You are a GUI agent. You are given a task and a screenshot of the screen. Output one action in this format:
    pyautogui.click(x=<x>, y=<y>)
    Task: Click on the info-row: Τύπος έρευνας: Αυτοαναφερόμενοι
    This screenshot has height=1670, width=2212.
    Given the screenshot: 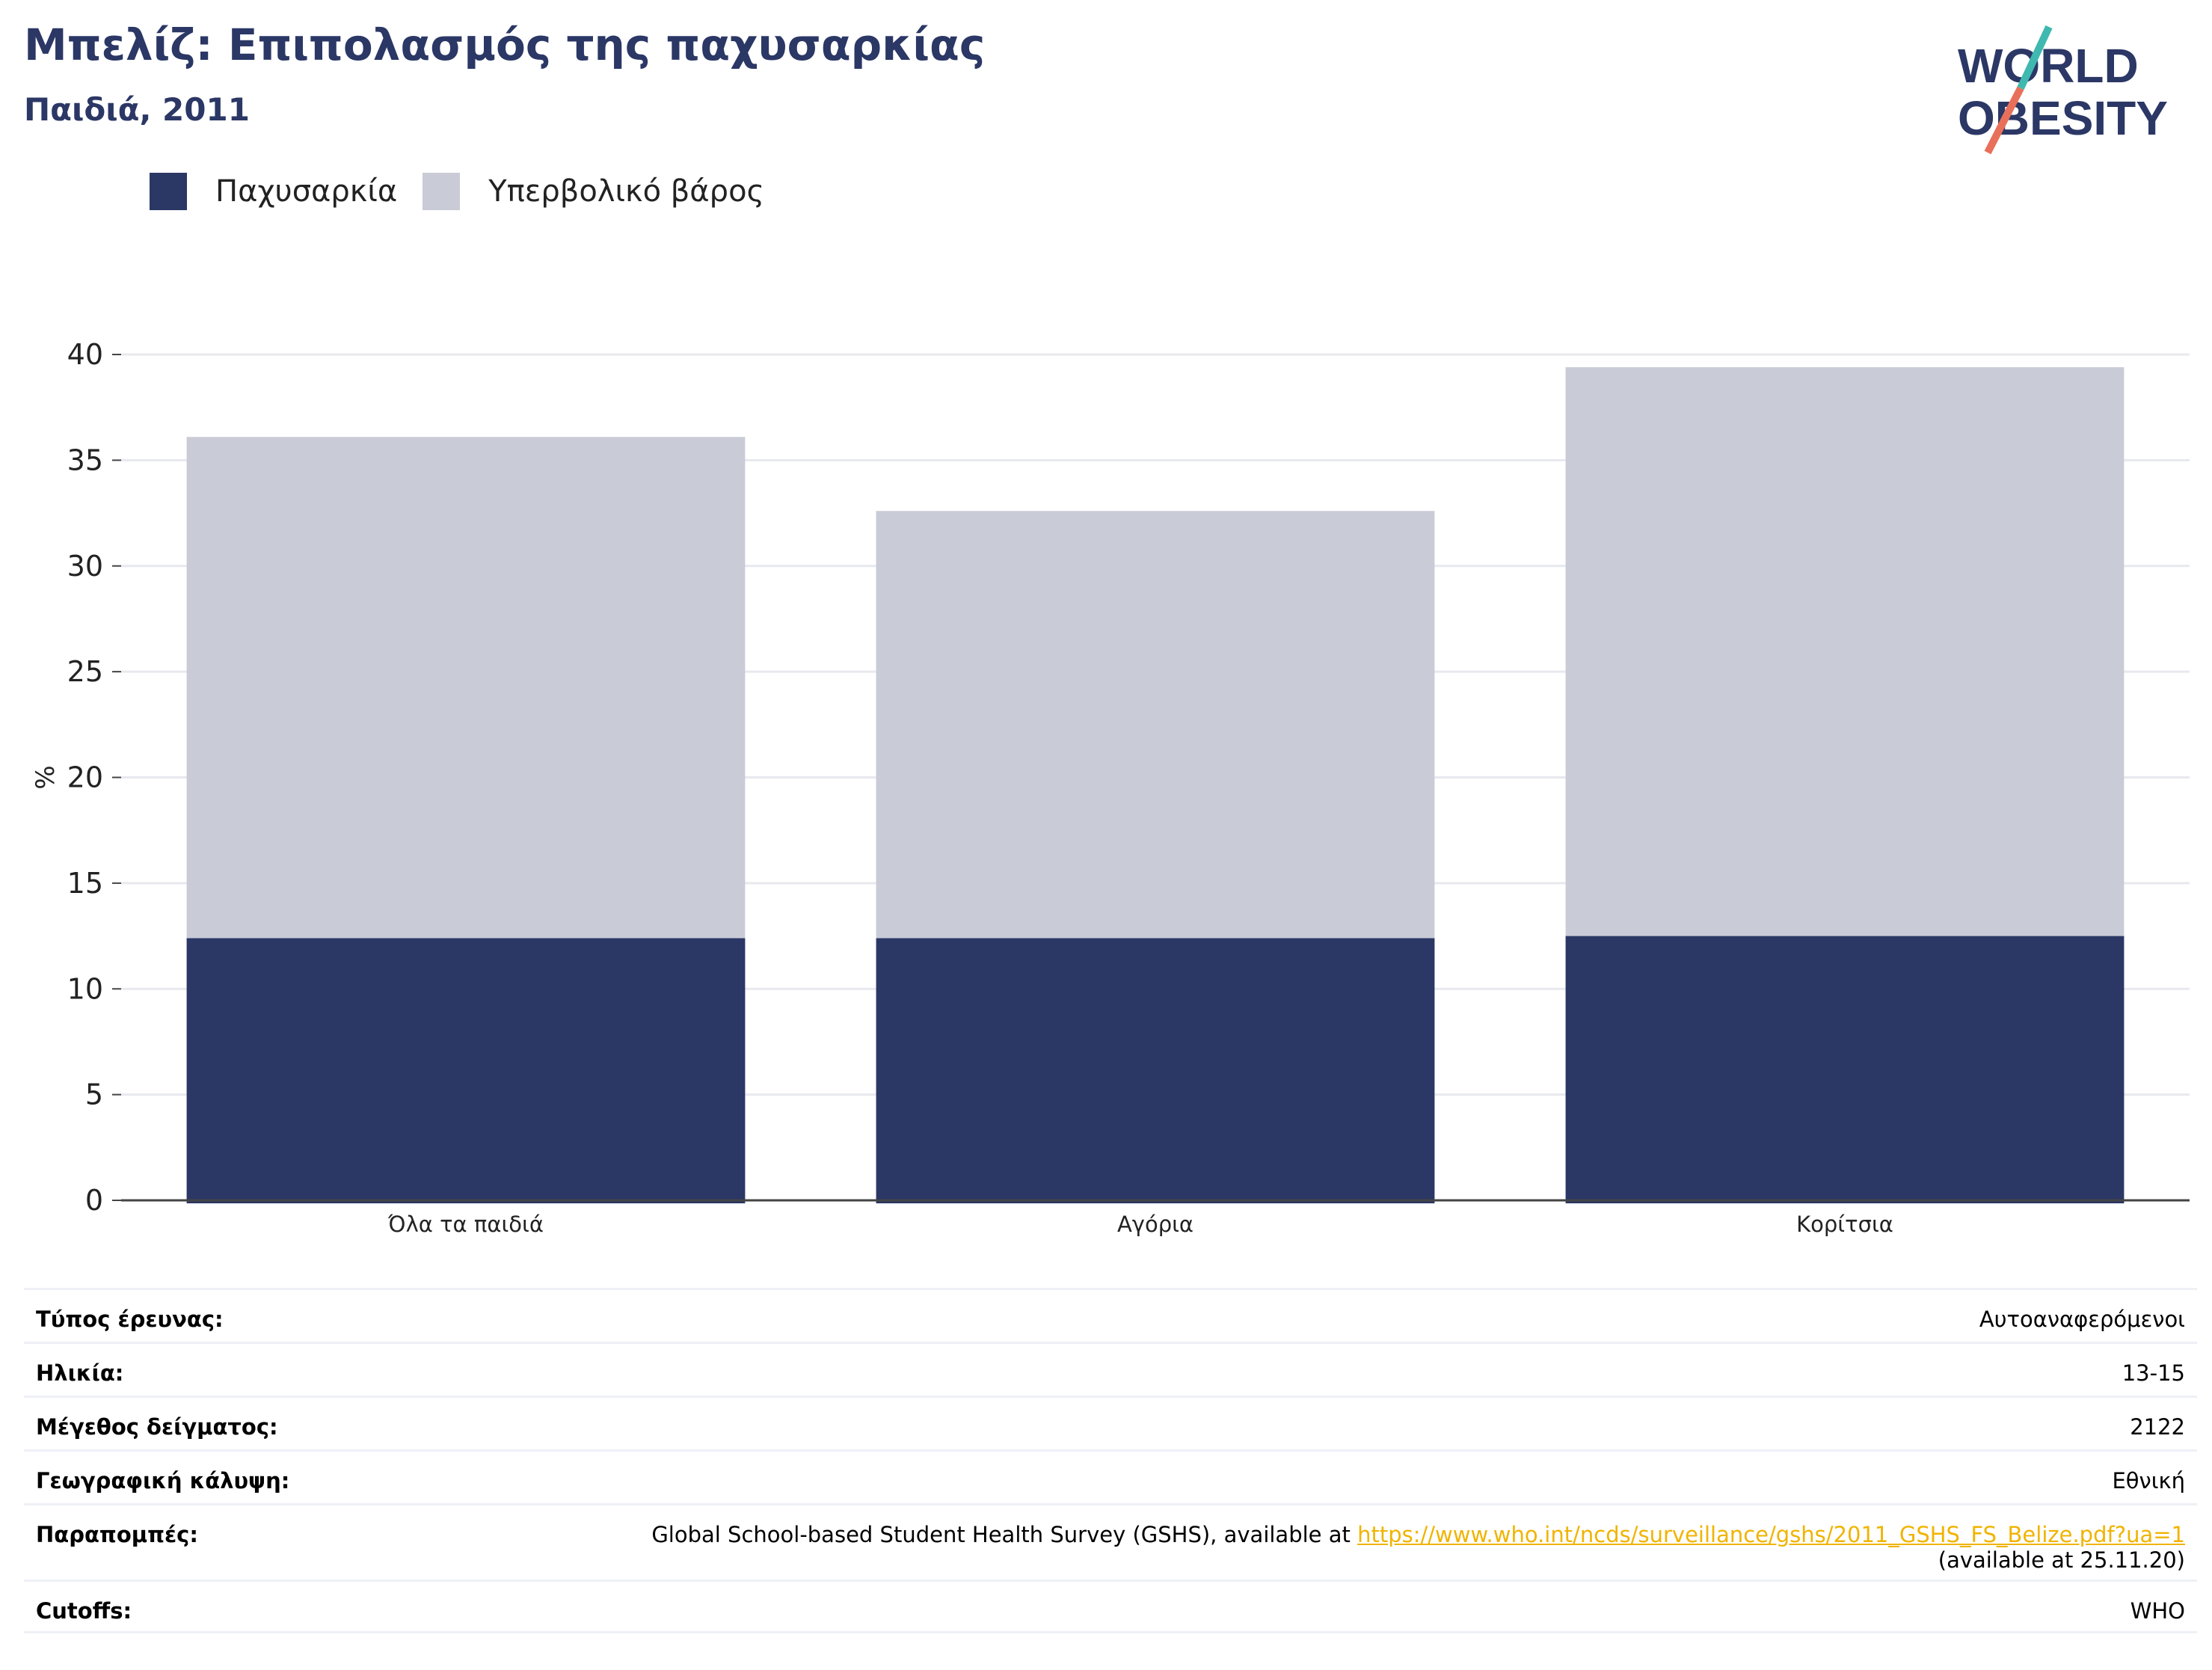 What is the action you would take?
    pyautogui.click(x=1110, y=1315)
    